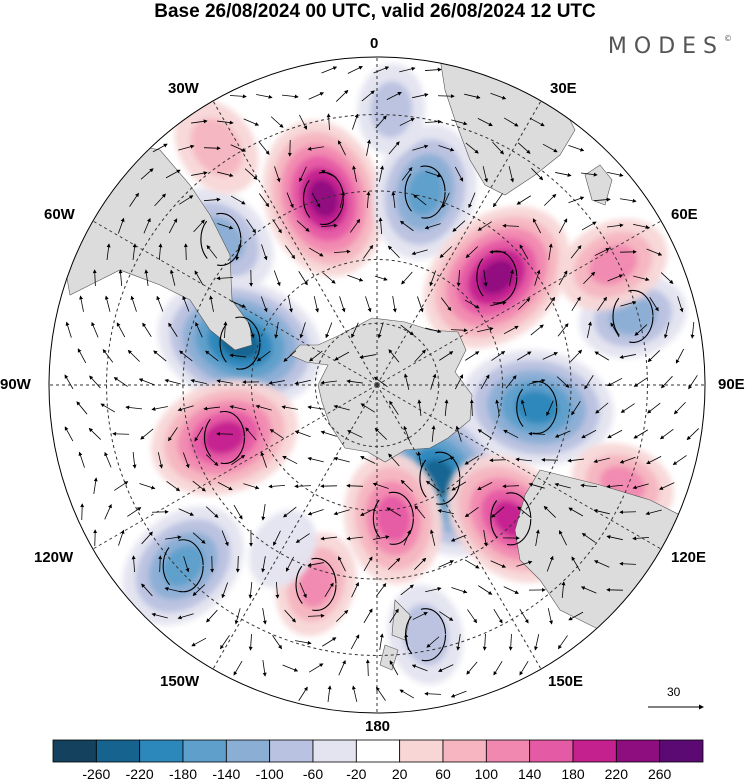 Image resolution: width=750 pixels, height=783 pixels. I want to click on lon-label-0: 0, so click(374, 43).